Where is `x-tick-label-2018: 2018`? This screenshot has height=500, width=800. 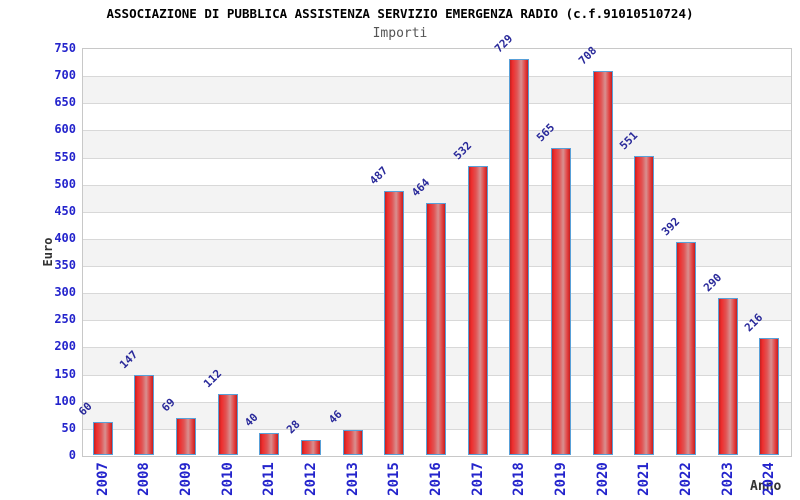
x-tick-label-2018: 2018 is located at coordinates (519, 479).